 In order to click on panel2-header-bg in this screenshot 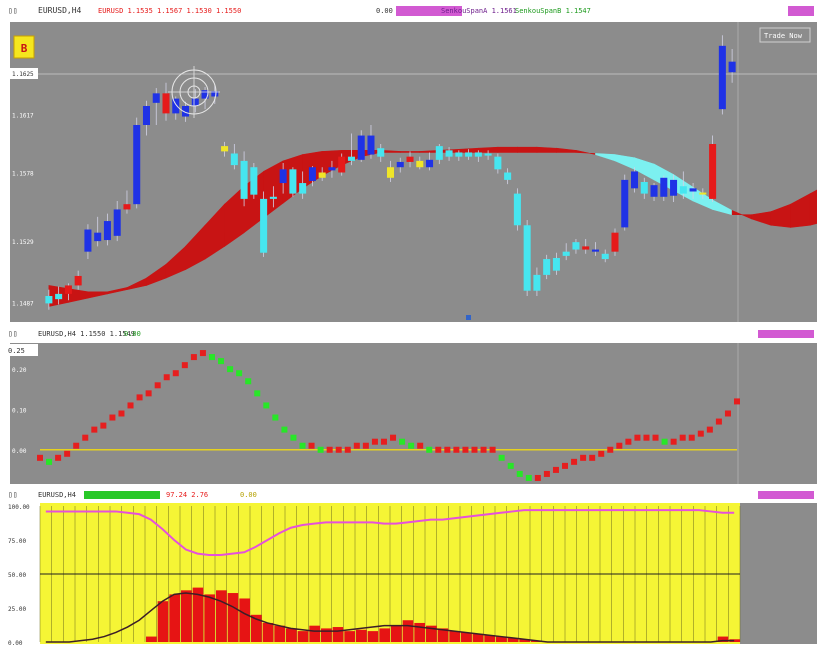, I will do `click(408, 332)`.